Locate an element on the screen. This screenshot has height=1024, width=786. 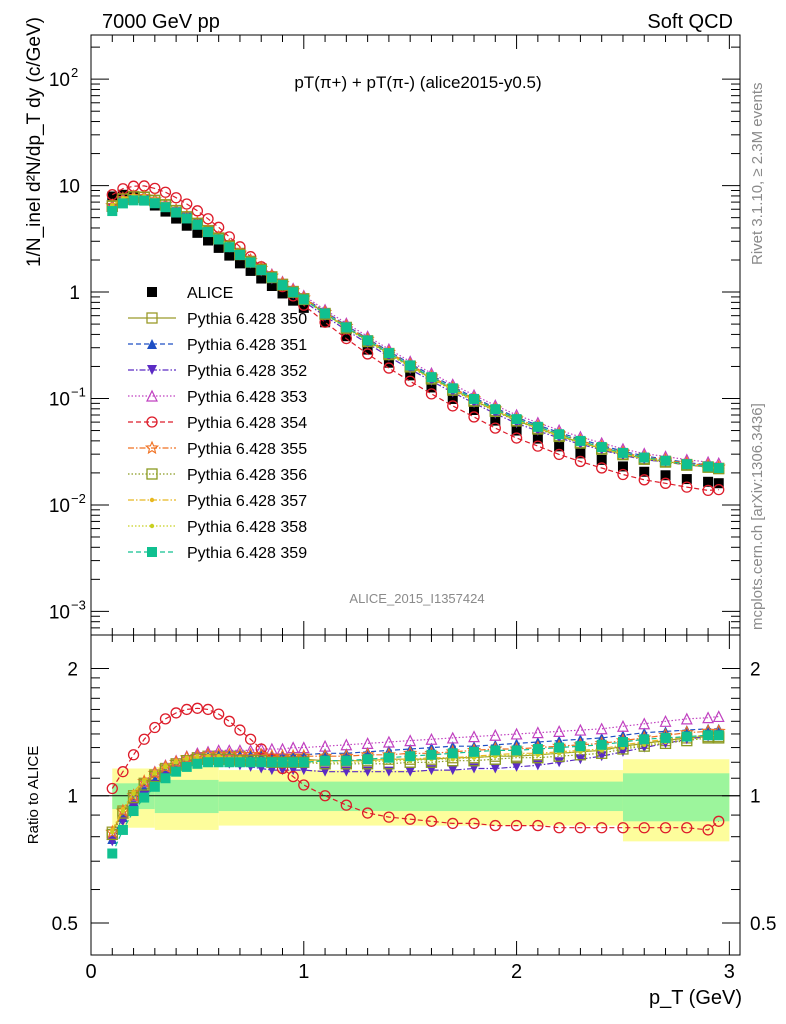
ratio-y-tick-label-right: 0.5 is located at coordinates (763, 924).